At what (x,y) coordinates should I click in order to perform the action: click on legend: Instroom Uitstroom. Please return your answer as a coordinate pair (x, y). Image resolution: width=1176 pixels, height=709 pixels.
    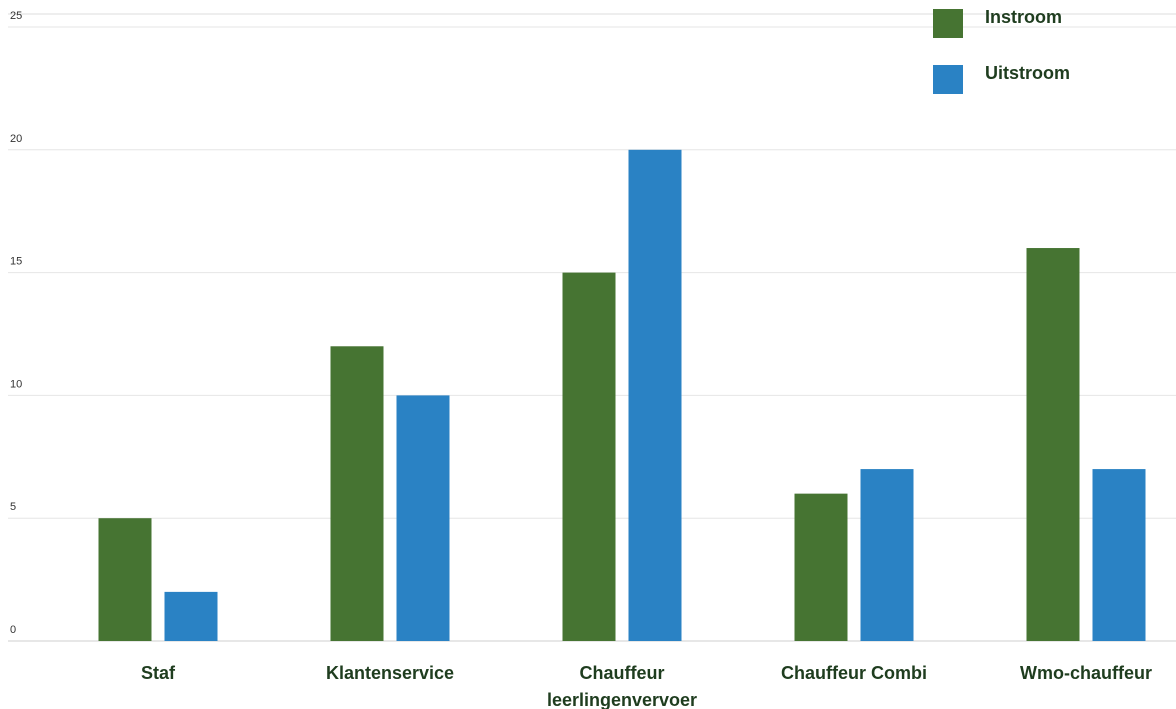
    Looking at the image, I should click on (1001, 50).